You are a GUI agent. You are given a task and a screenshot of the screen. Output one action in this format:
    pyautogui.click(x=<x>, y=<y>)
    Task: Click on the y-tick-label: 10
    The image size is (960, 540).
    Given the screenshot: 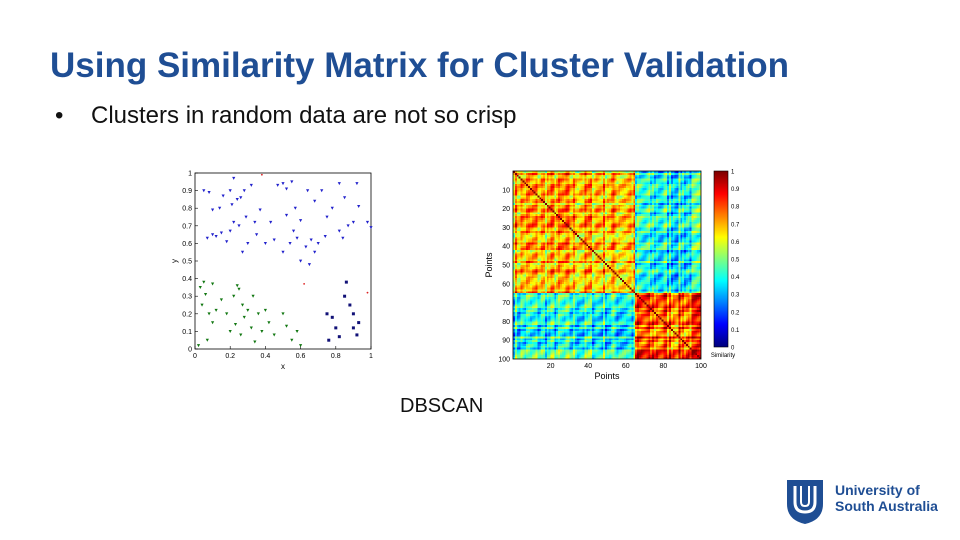 What is the action you would take?
    pyautogui.click(x=506, y=190)
    